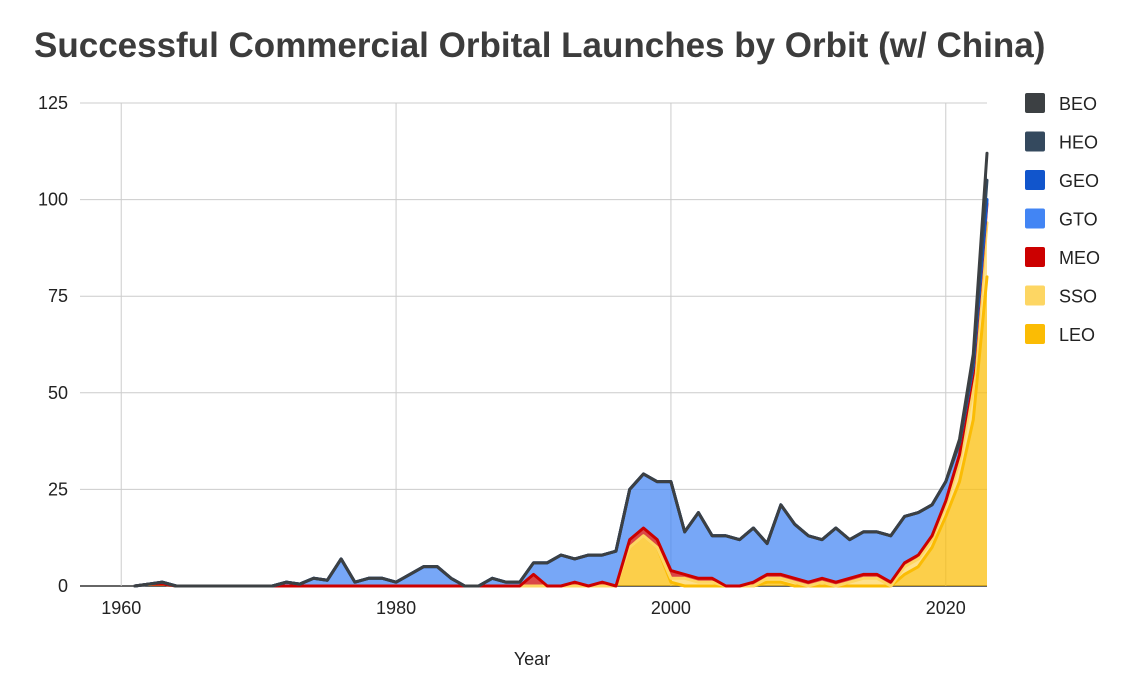 The height and width of the screenshot is (697, 1142). Describe the element at coordinates (1079, 258) in the screenshot. I see `legend-label-meo: MEO` at that location.